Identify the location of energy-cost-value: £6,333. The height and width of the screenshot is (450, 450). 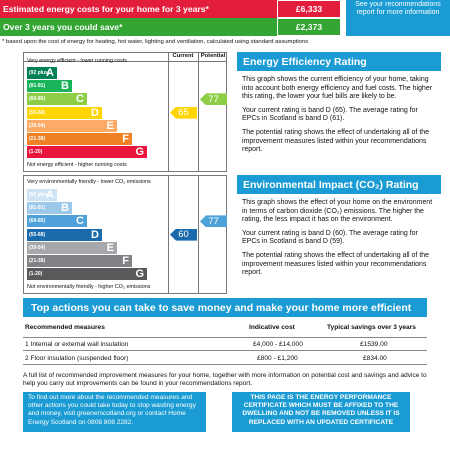
(309, 9).